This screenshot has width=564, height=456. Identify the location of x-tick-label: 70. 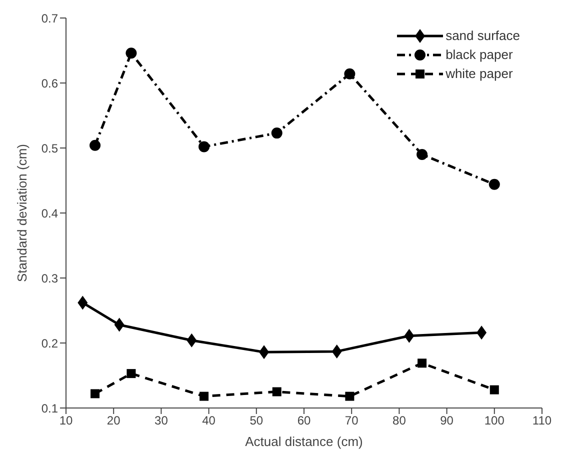
(351, 421).